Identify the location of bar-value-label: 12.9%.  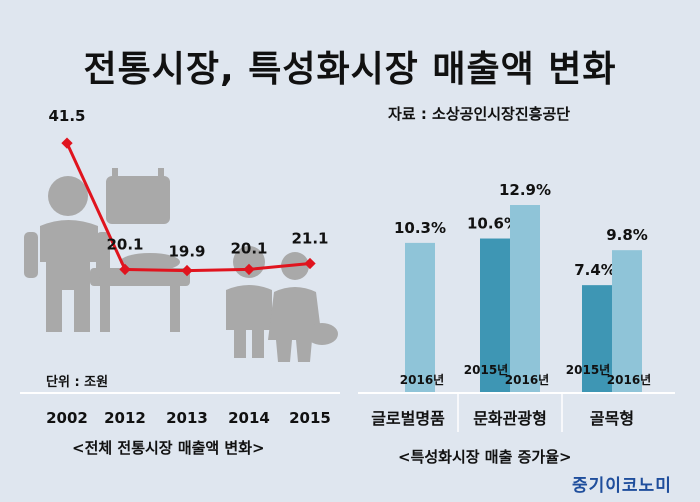
(525, 190).